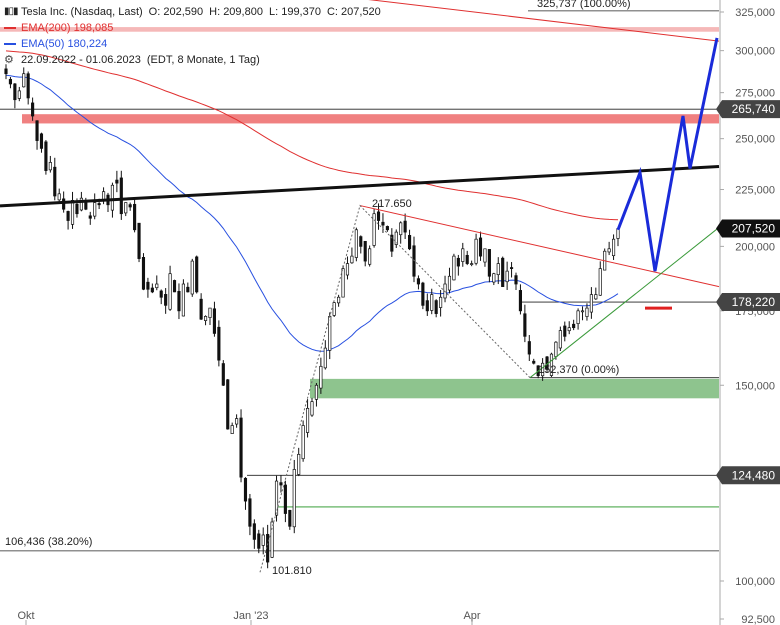 The width and height of the screenshot is (780, 625). What do you see at coordinates (273, 12) in the screenshot?
I see `low-label: L:` at bounding box center [273, 12].